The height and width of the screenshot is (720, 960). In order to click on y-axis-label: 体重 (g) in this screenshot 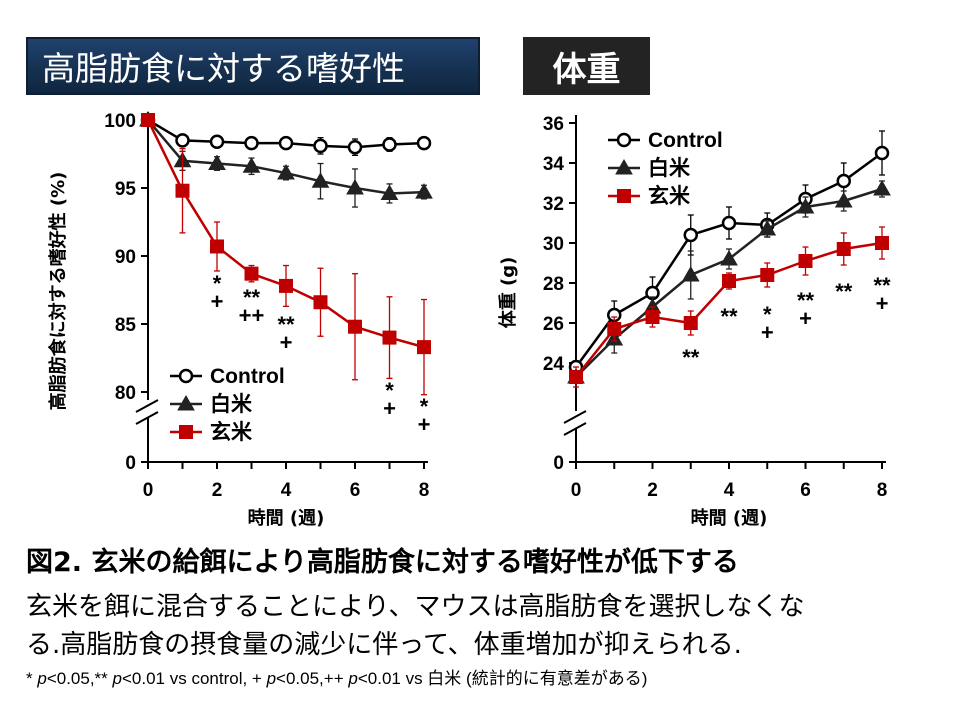, I will do `click(508, 293)`.